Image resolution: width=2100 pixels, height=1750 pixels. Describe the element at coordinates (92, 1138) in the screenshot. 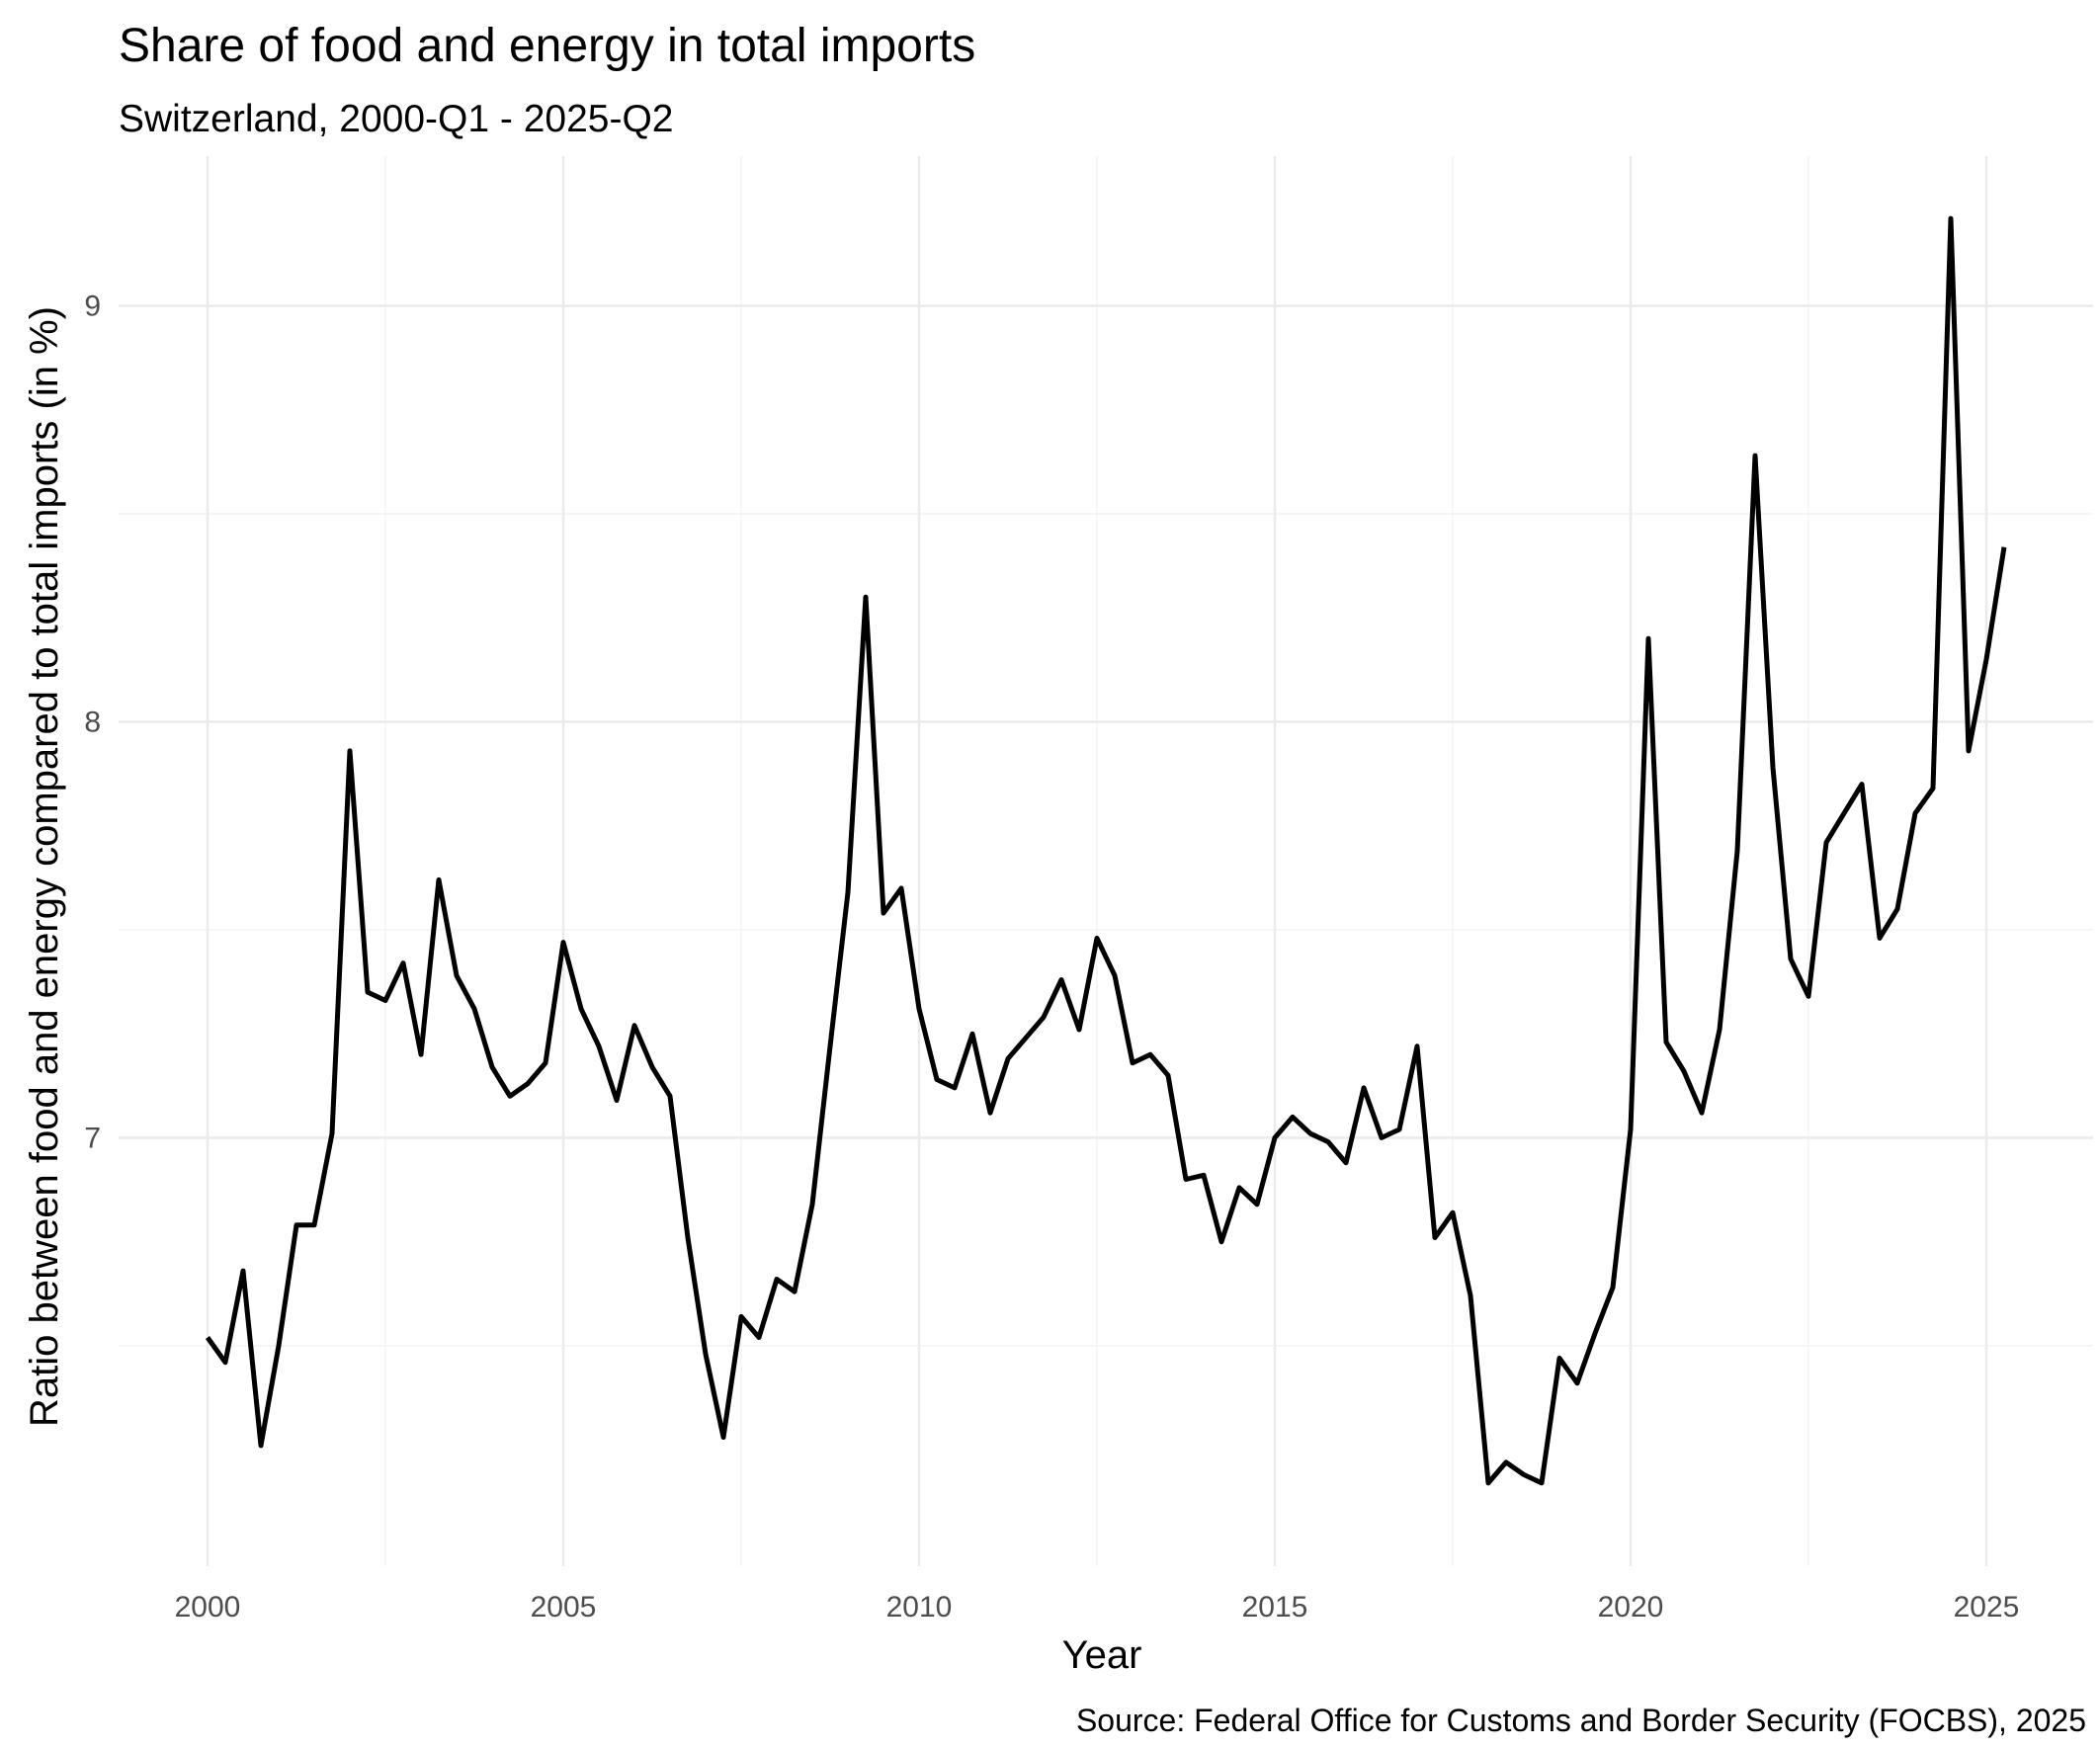

I see `y-tick-label: 7` at that location.